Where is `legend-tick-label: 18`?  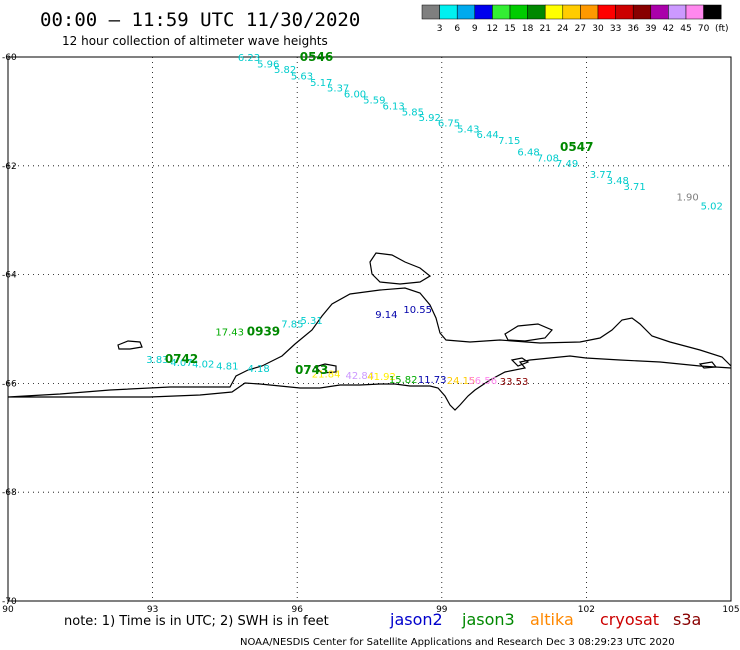
legend-tick-label: 18 is located at coordinates (528, 29).